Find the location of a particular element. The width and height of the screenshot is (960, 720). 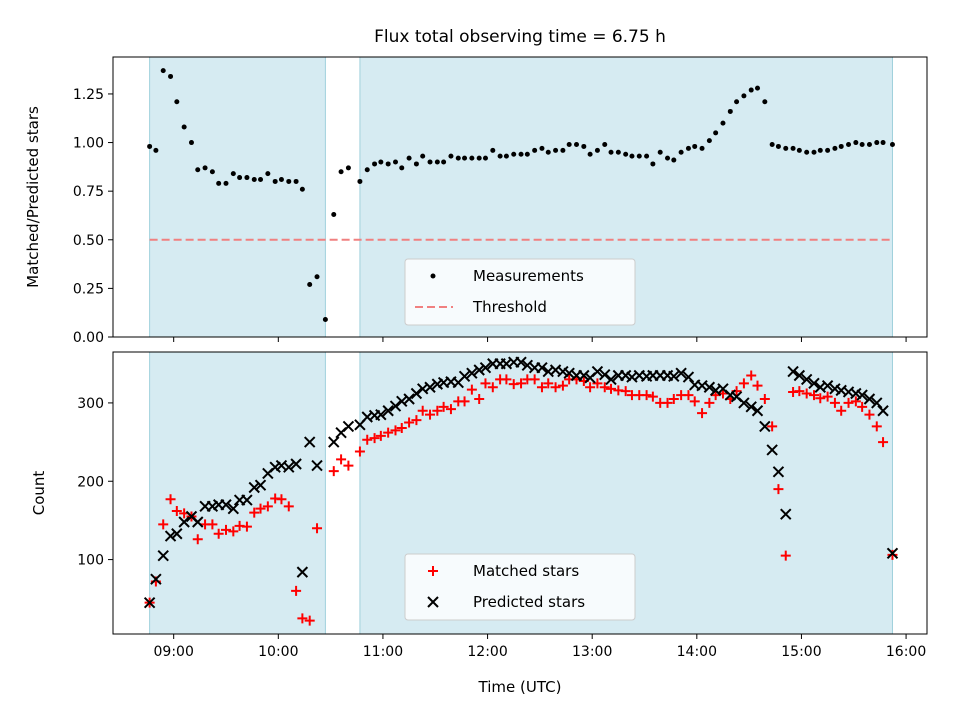

x-tick-label: 10:00 is located at coordinates (278, 652).